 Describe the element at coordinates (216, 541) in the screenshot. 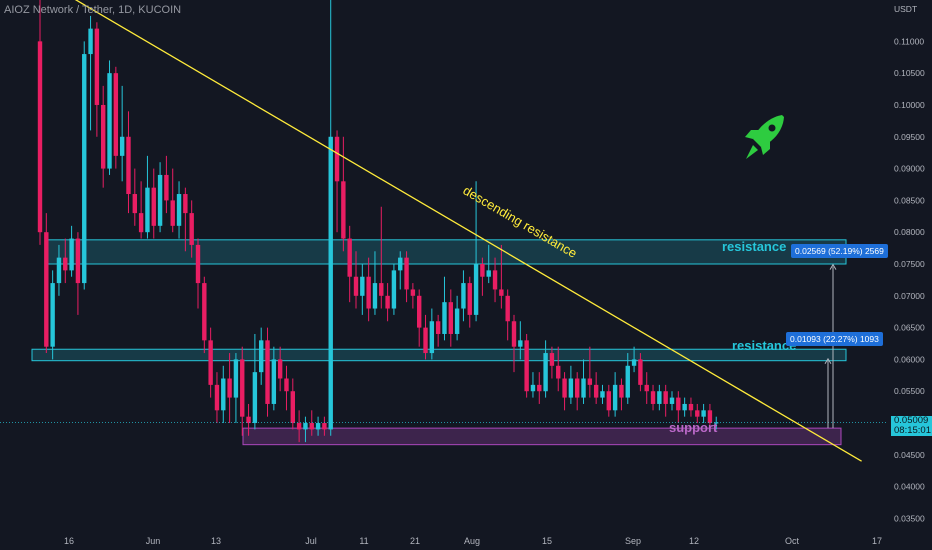

I see `time-tick-label: 13` at that location.